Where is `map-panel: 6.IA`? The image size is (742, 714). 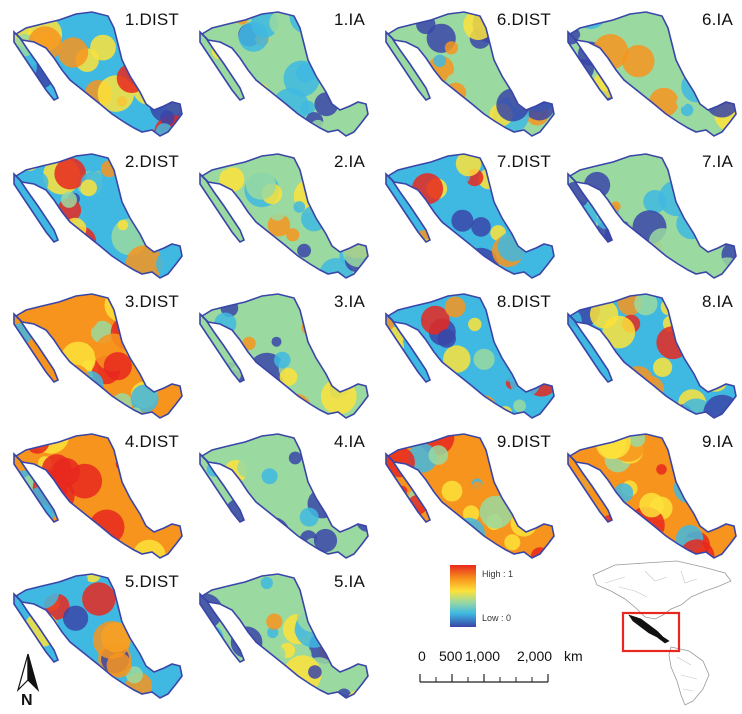 map-panel: 6.IA is located at coordinates (650, 75).